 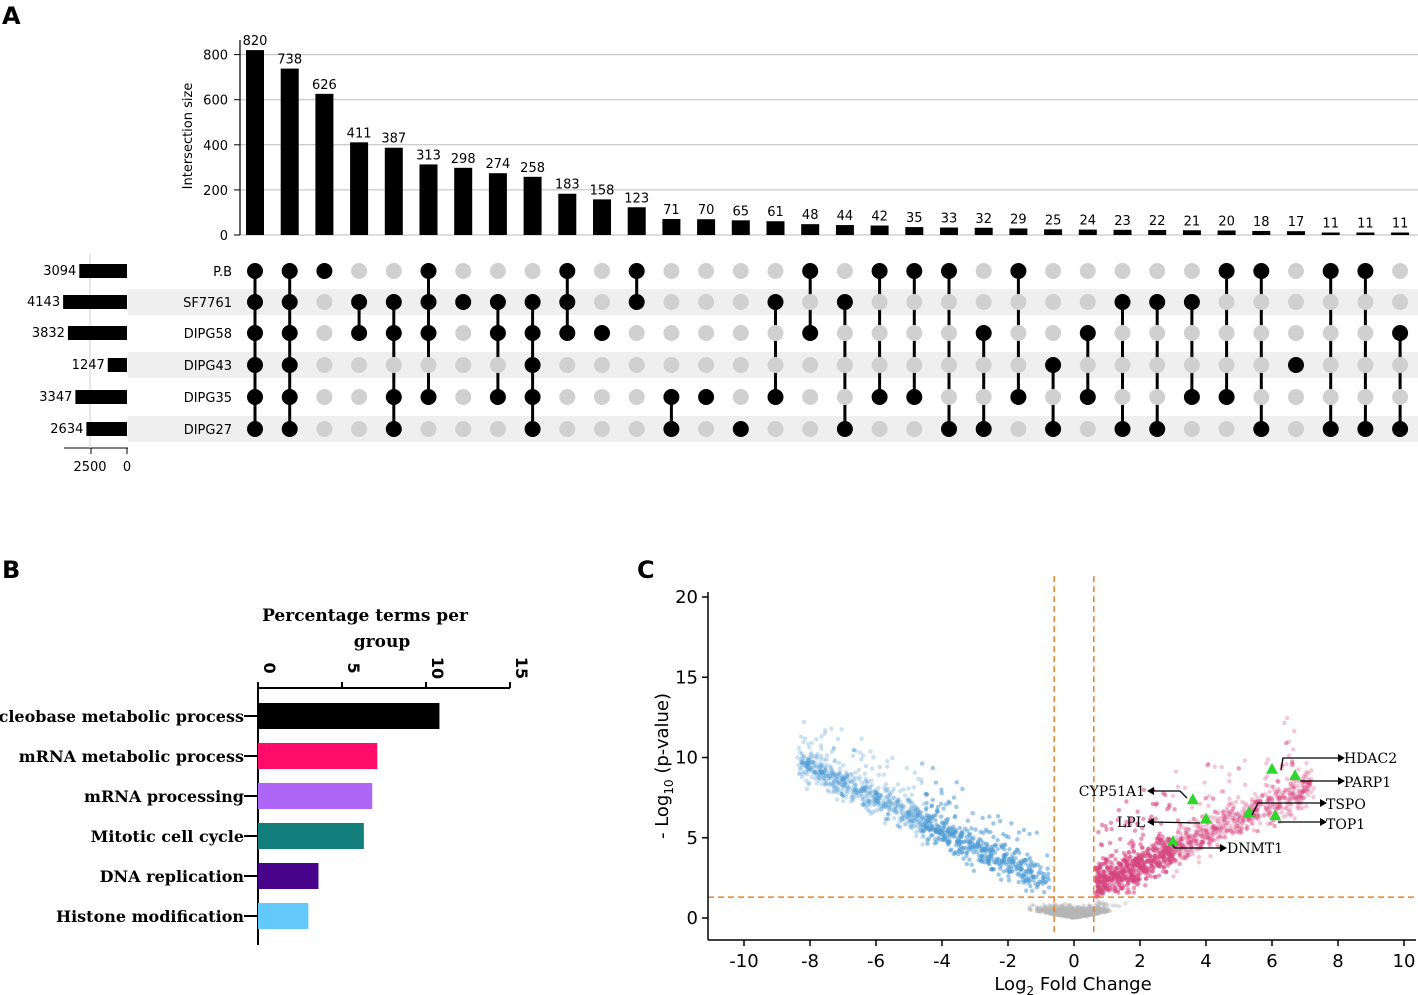 What do you see at coordinates (1337, 961) in the screenshot?
I see `x-tick-label: 8` at bounding box center [1337, 961].